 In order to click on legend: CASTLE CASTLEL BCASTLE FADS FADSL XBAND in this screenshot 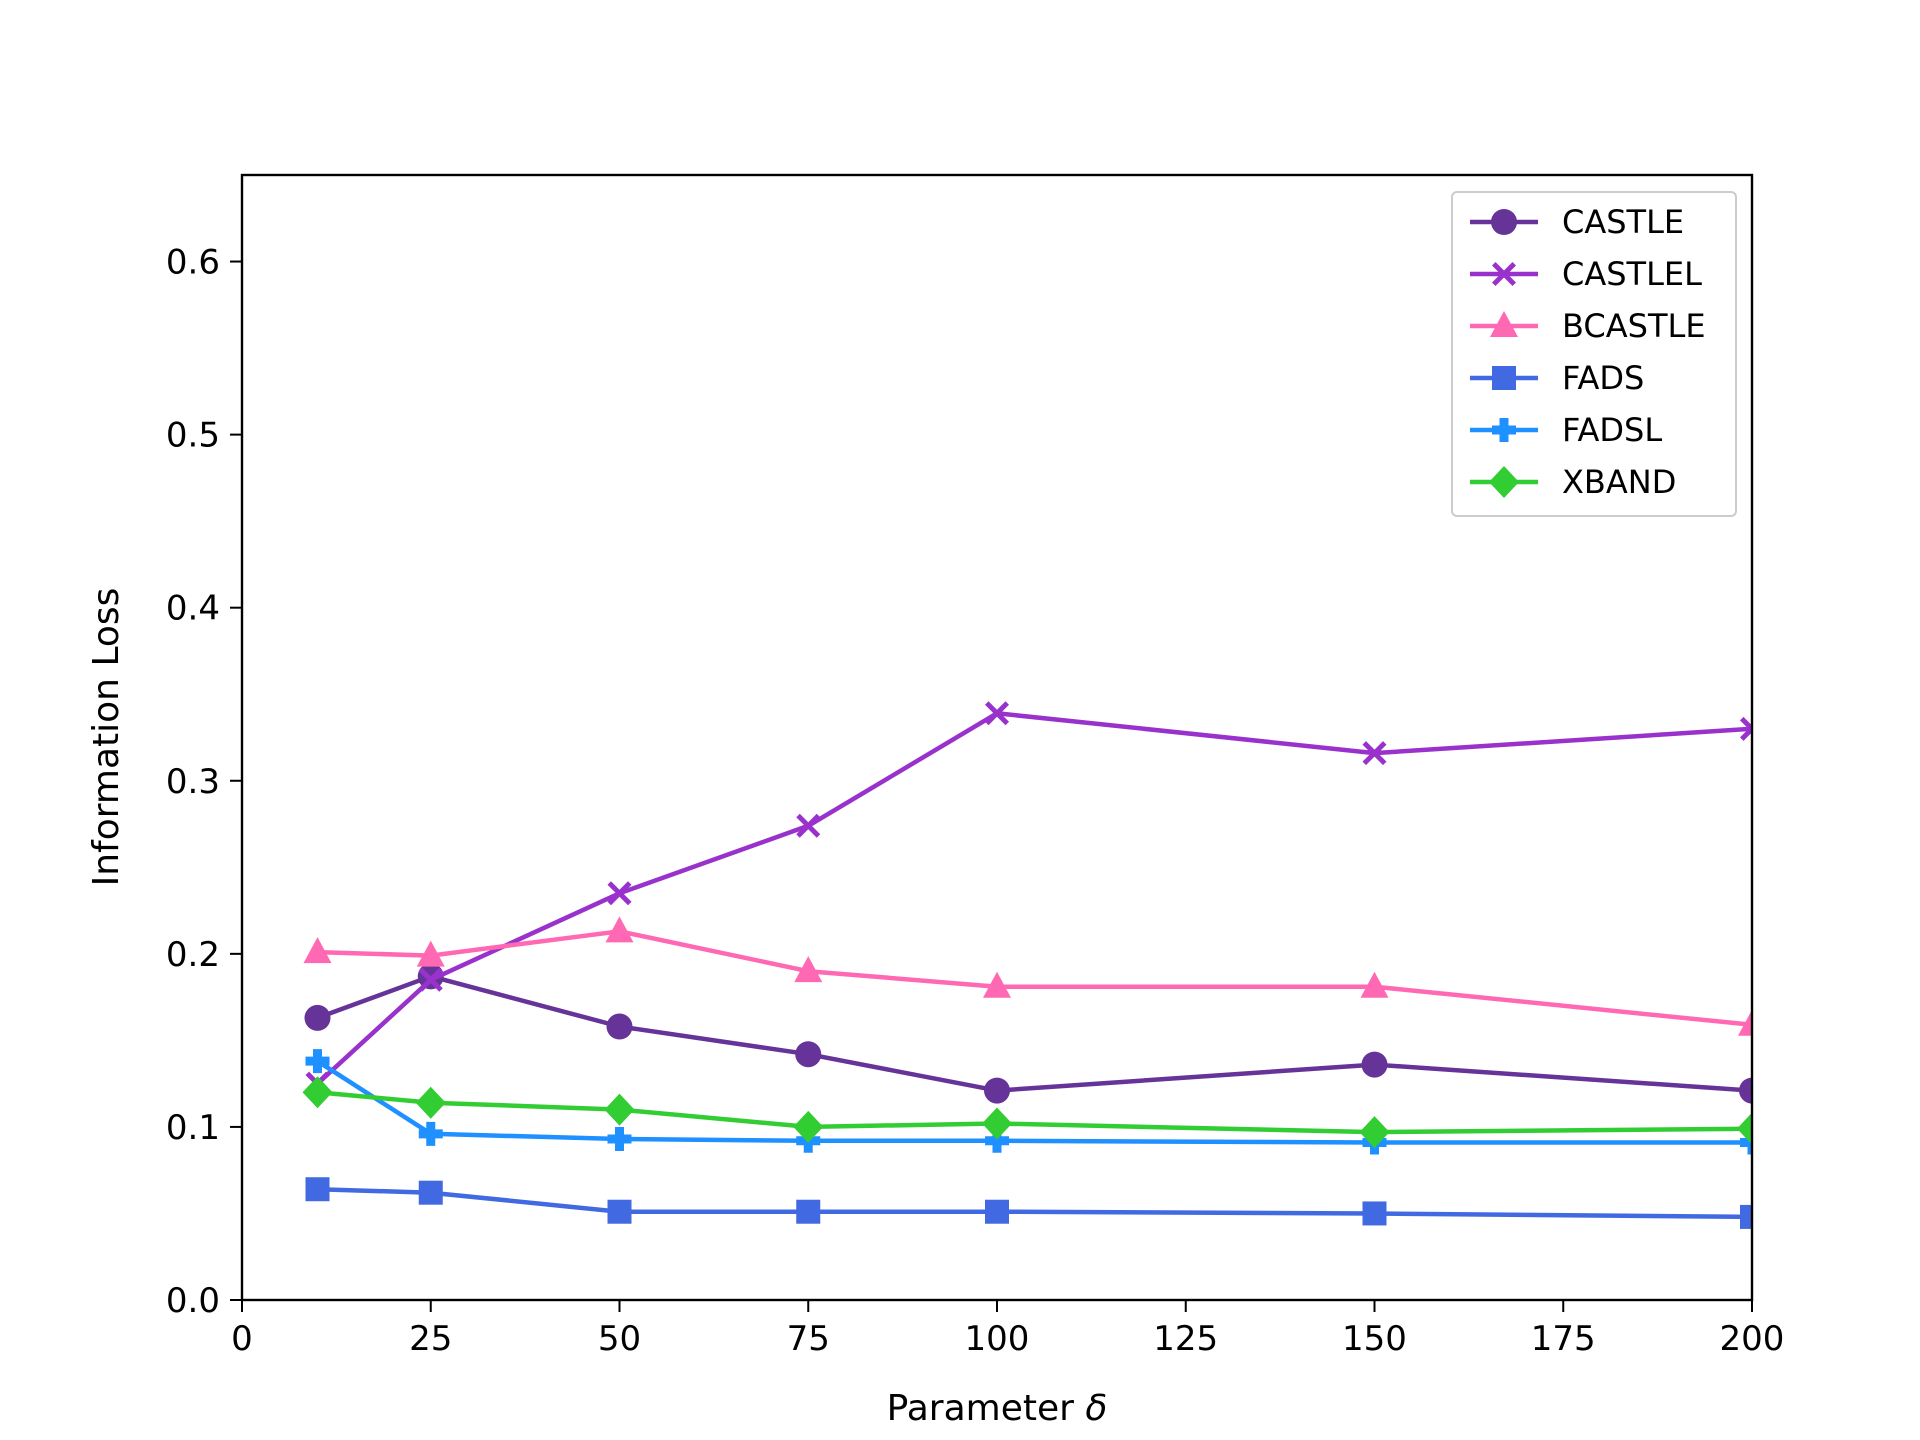, I will do `click(1594, 354)`.